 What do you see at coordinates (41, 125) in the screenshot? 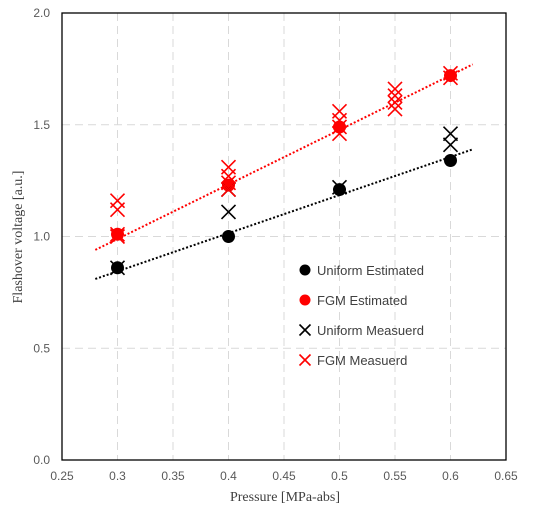
I see `y-tick-label: 1.5` at bounding box center [41, 125].